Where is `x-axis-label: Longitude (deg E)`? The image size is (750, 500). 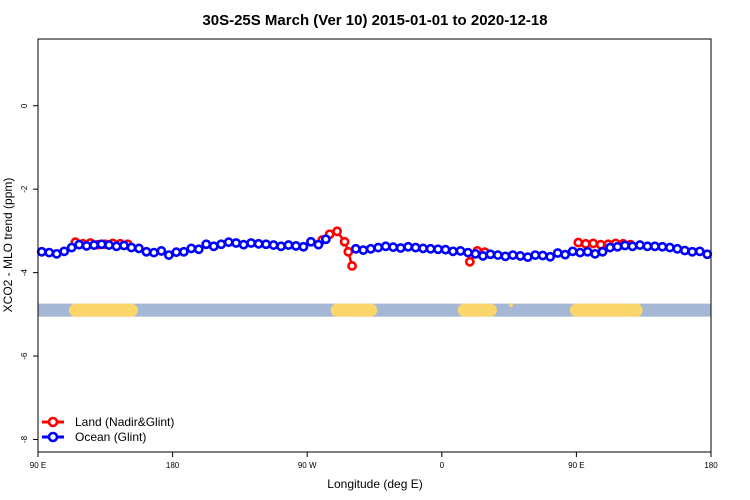
x-axis-label: Longitude (deg E) is located at coordinates (374, 484).